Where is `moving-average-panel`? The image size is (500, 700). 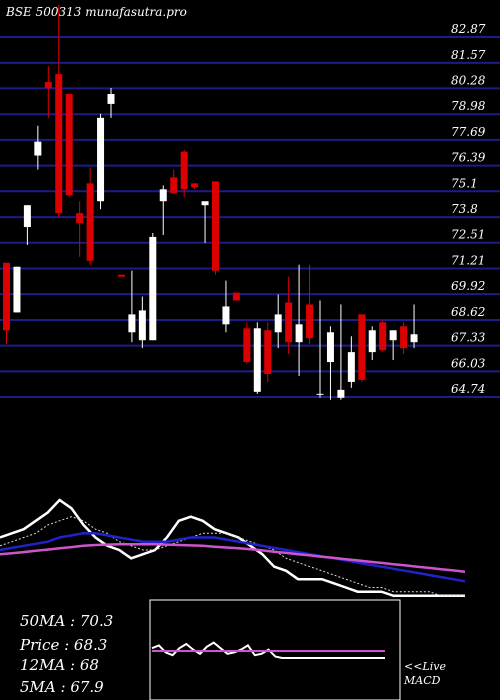
moving-average-panel is located at coordinates (232, 548).